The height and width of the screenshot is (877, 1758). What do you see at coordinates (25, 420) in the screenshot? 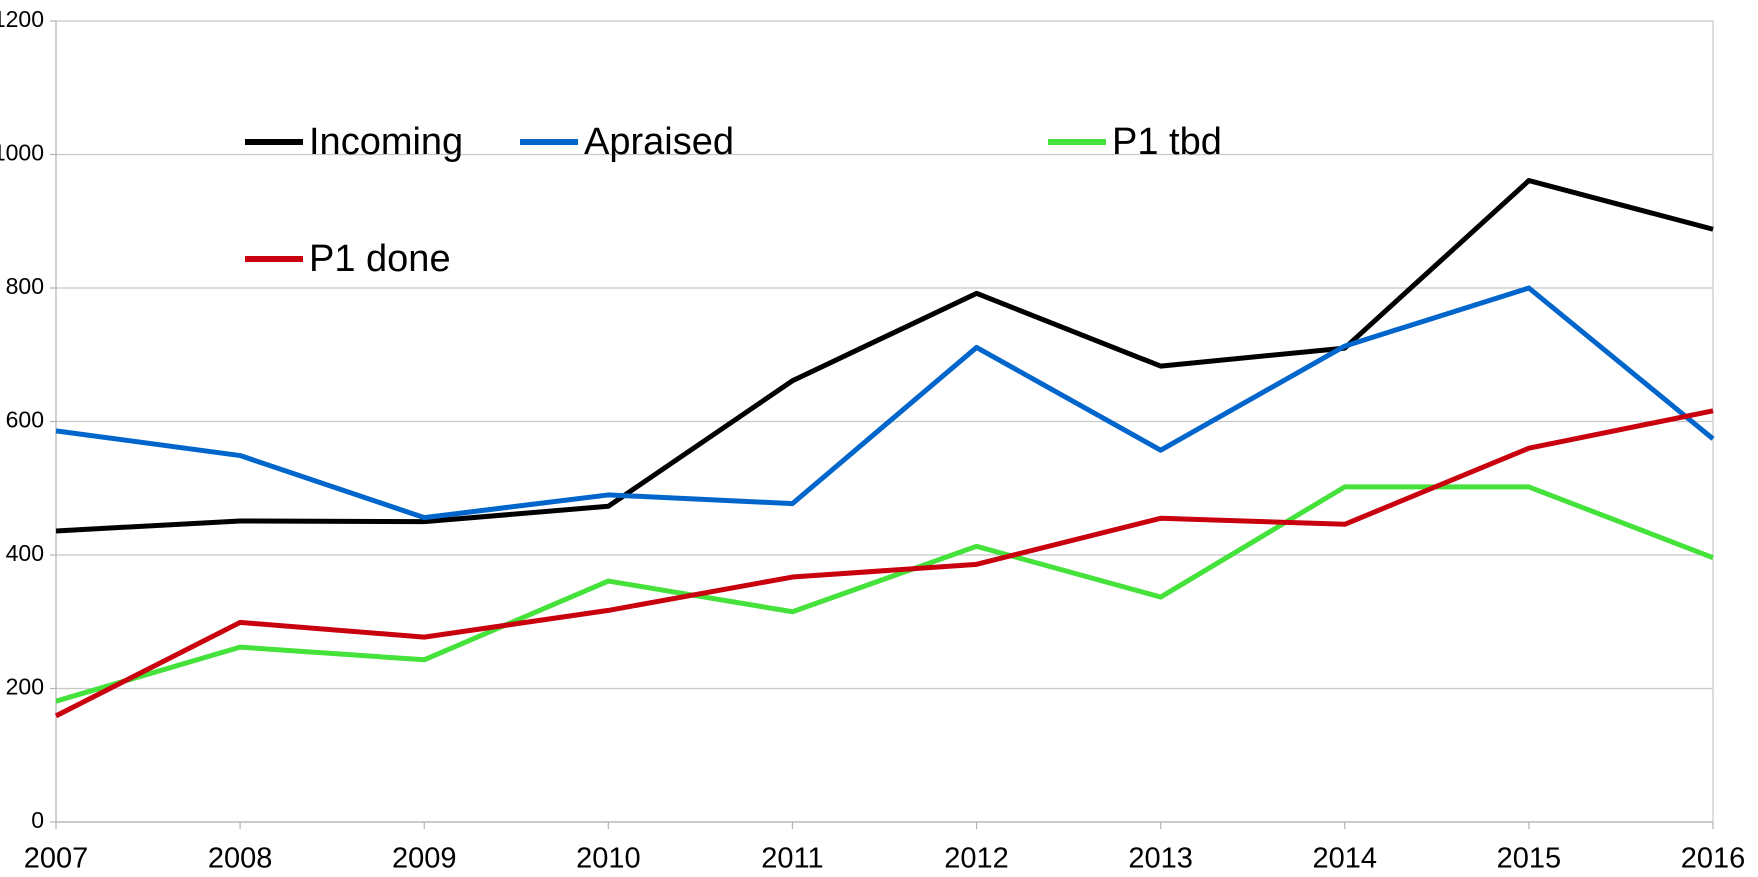
I see `y-tick-label: 600` at bounding box center [25, 420].